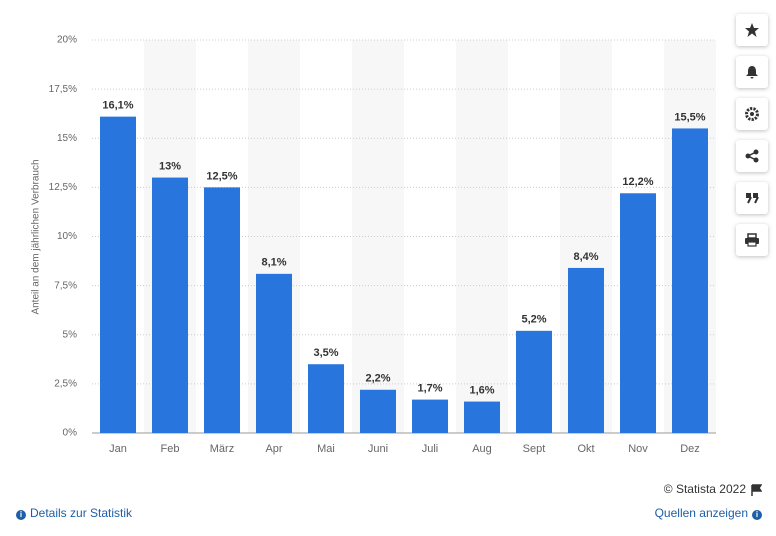 The width and height of the screenshot is (776, 536). Describe the element at coordinates (170, 166) in the screenshot. I see `value-label: 13%` at that location.